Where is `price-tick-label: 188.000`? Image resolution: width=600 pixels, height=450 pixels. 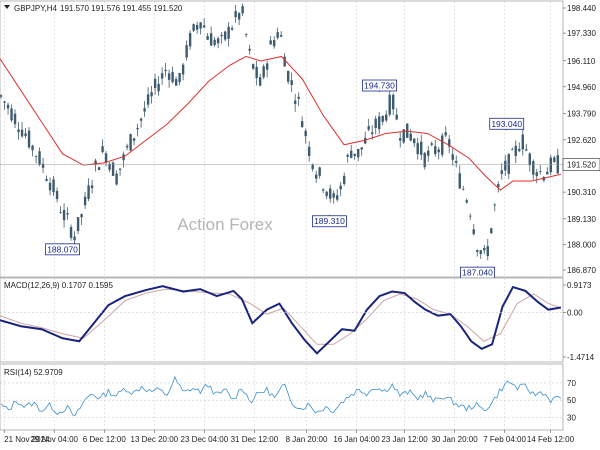 price-tick-label: 188.000 is located at coordinates (581, 244).